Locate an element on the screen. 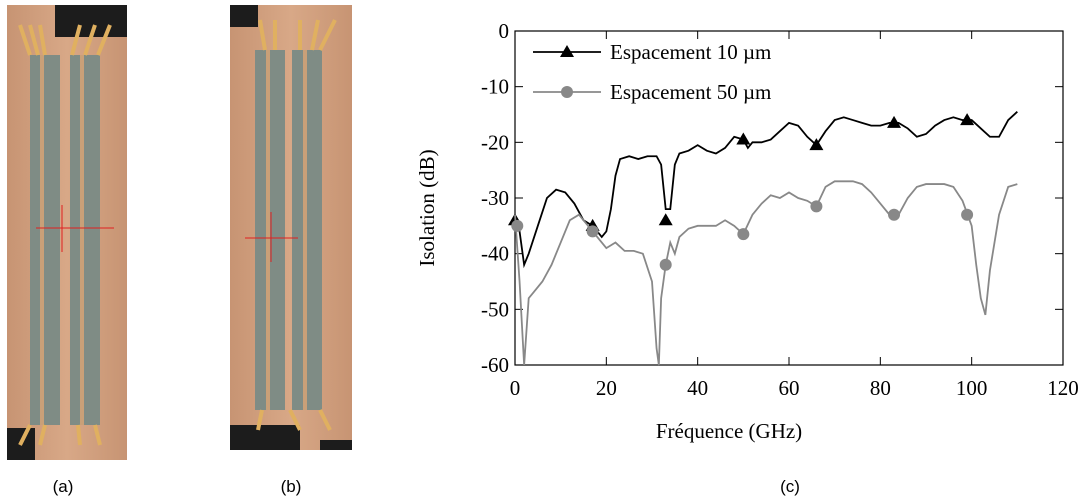  x-tick-label: 60 is located at coordinates (789, 388).